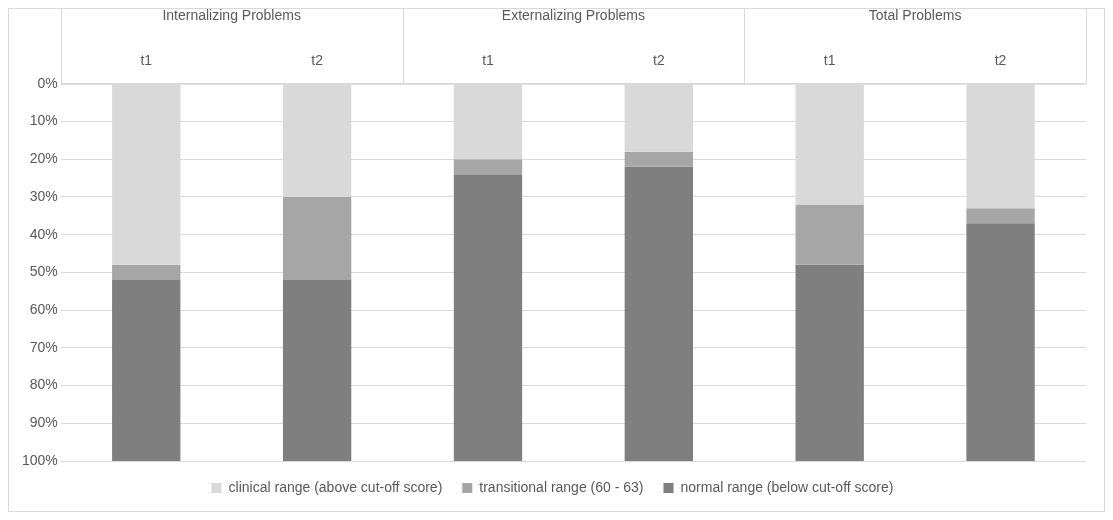 Image resolution: width=1113 pixels, height=520 pixels. Describe the element at coordinates (335, 486) in the screenshot. I see `legend-label: clinical range (above cut-off score)` at that location.